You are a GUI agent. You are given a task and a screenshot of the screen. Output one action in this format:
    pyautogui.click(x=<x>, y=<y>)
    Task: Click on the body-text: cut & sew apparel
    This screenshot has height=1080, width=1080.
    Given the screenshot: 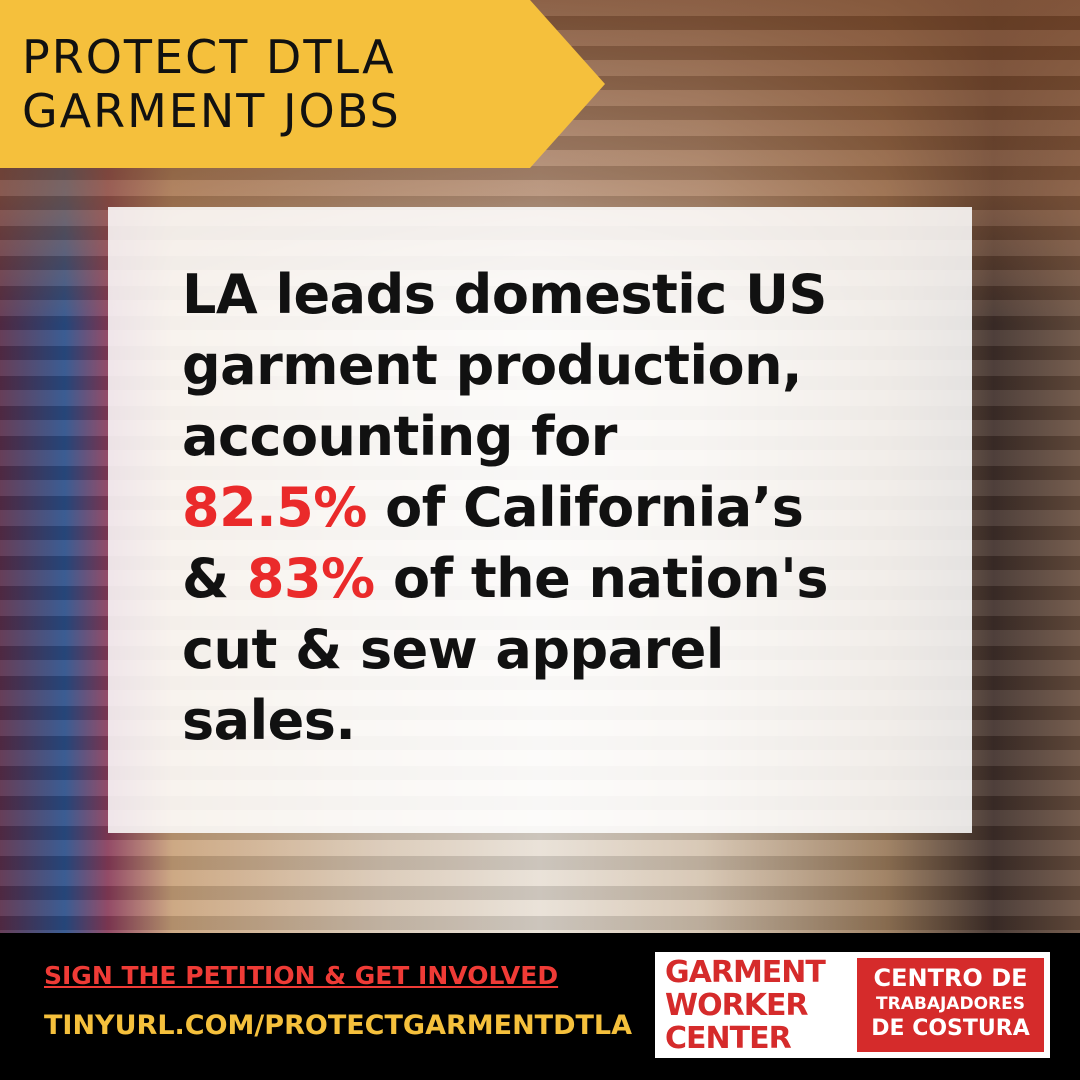 What is the action you would take?
    pyautogui.click(x=453, y=649)
    